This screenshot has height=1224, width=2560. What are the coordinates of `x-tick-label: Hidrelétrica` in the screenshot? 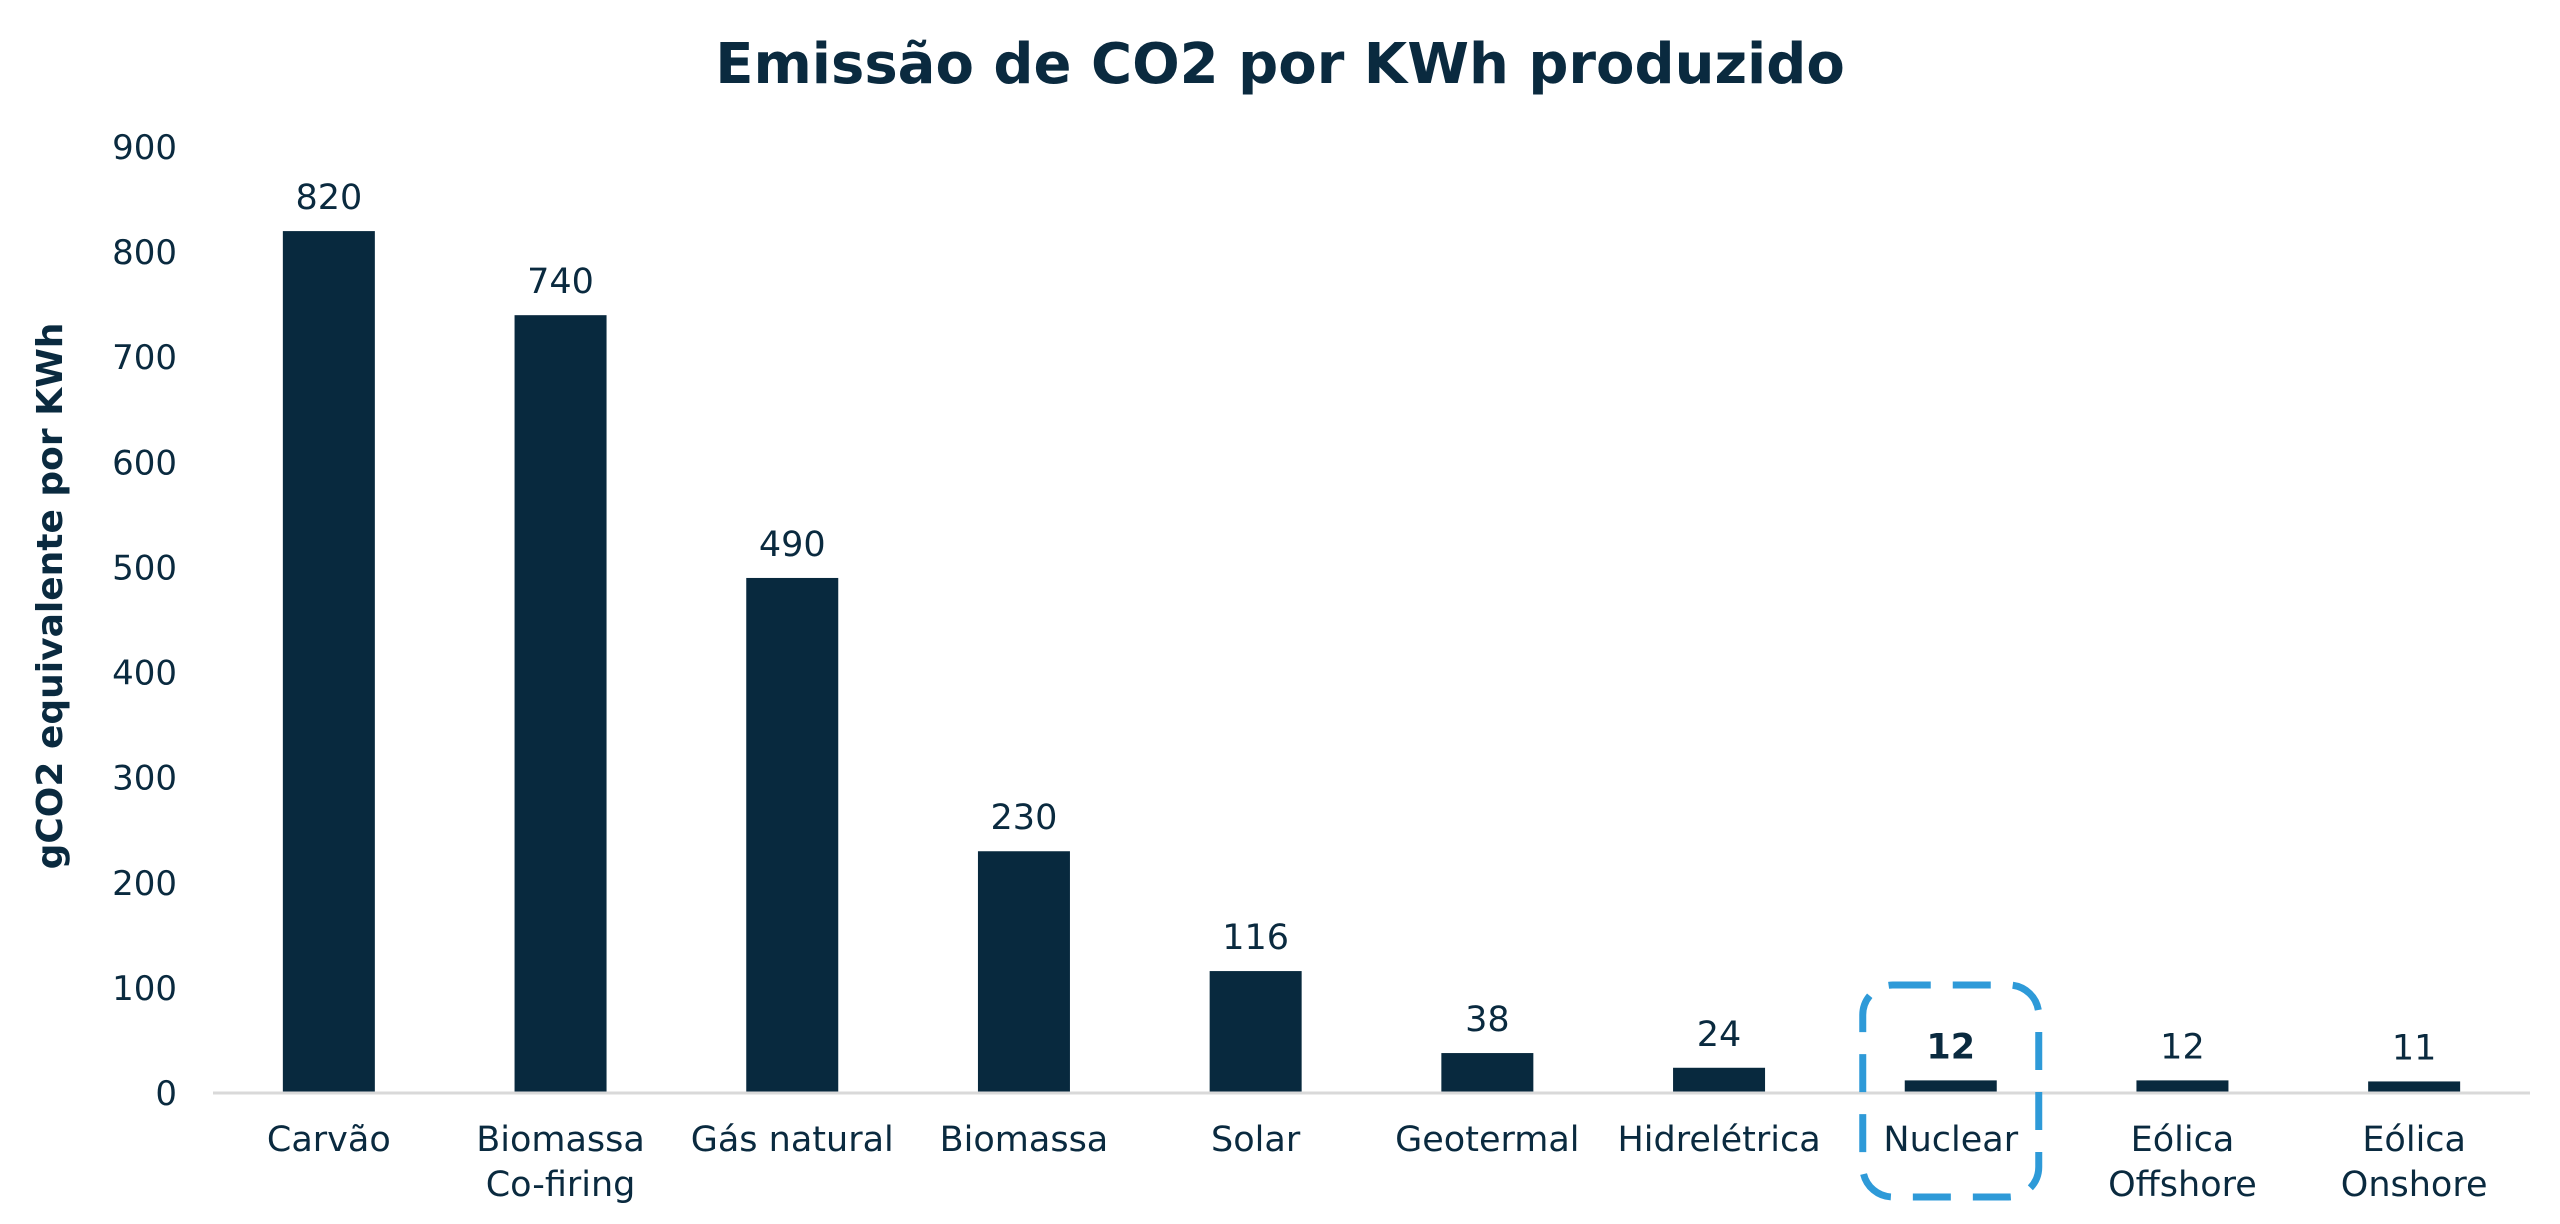 It's located at (1718, 1140).